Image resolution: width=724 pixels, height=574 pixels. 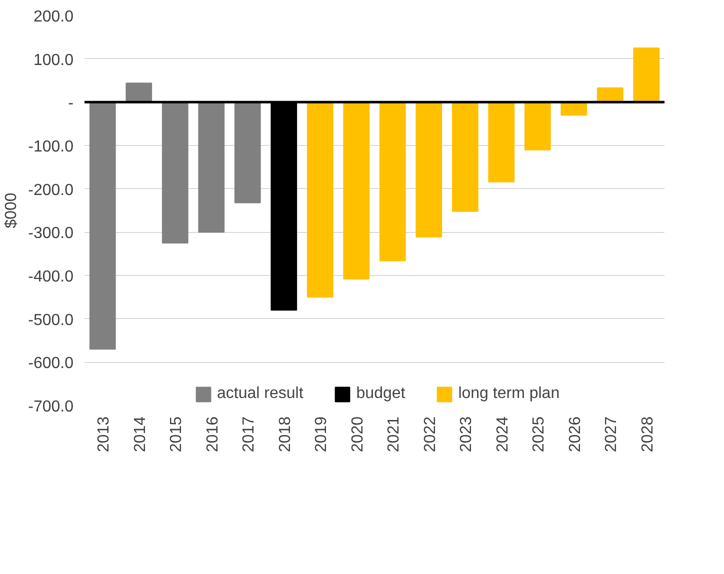 What do you see at coordinates (611, 434) in the screenshot?
I see `x-tick-label: 2027` at bounding box center [611, 434].